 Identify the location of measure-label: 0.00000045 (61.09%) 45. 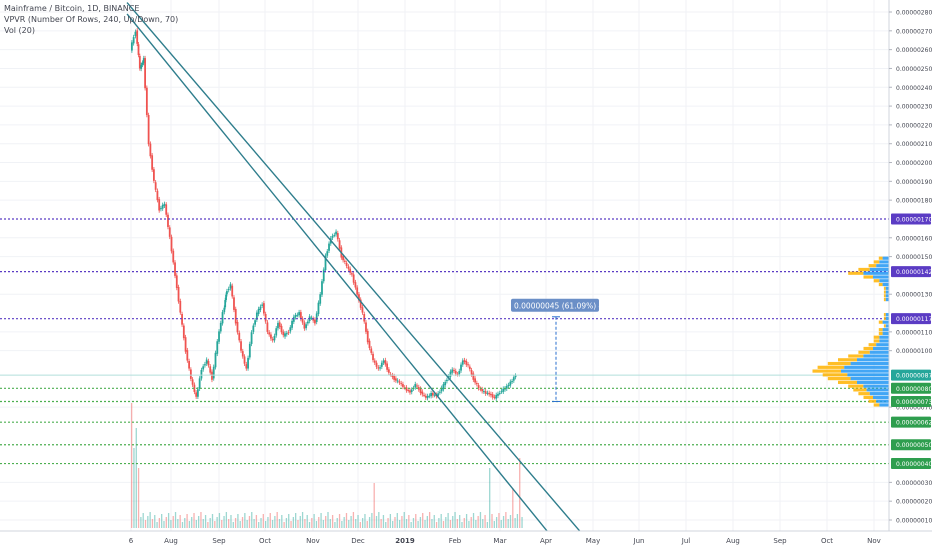
(561, 305).